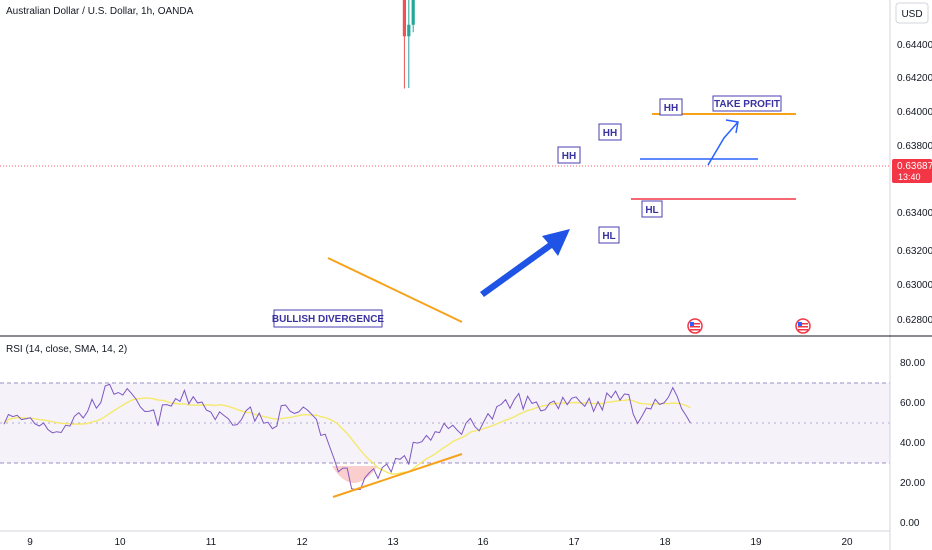 This screenshot has height=550, width=932. What do you see at coordinates (914, 112) in the screenshot?
I see `price-tick: 0.64000` at bounding box center [914, 112].